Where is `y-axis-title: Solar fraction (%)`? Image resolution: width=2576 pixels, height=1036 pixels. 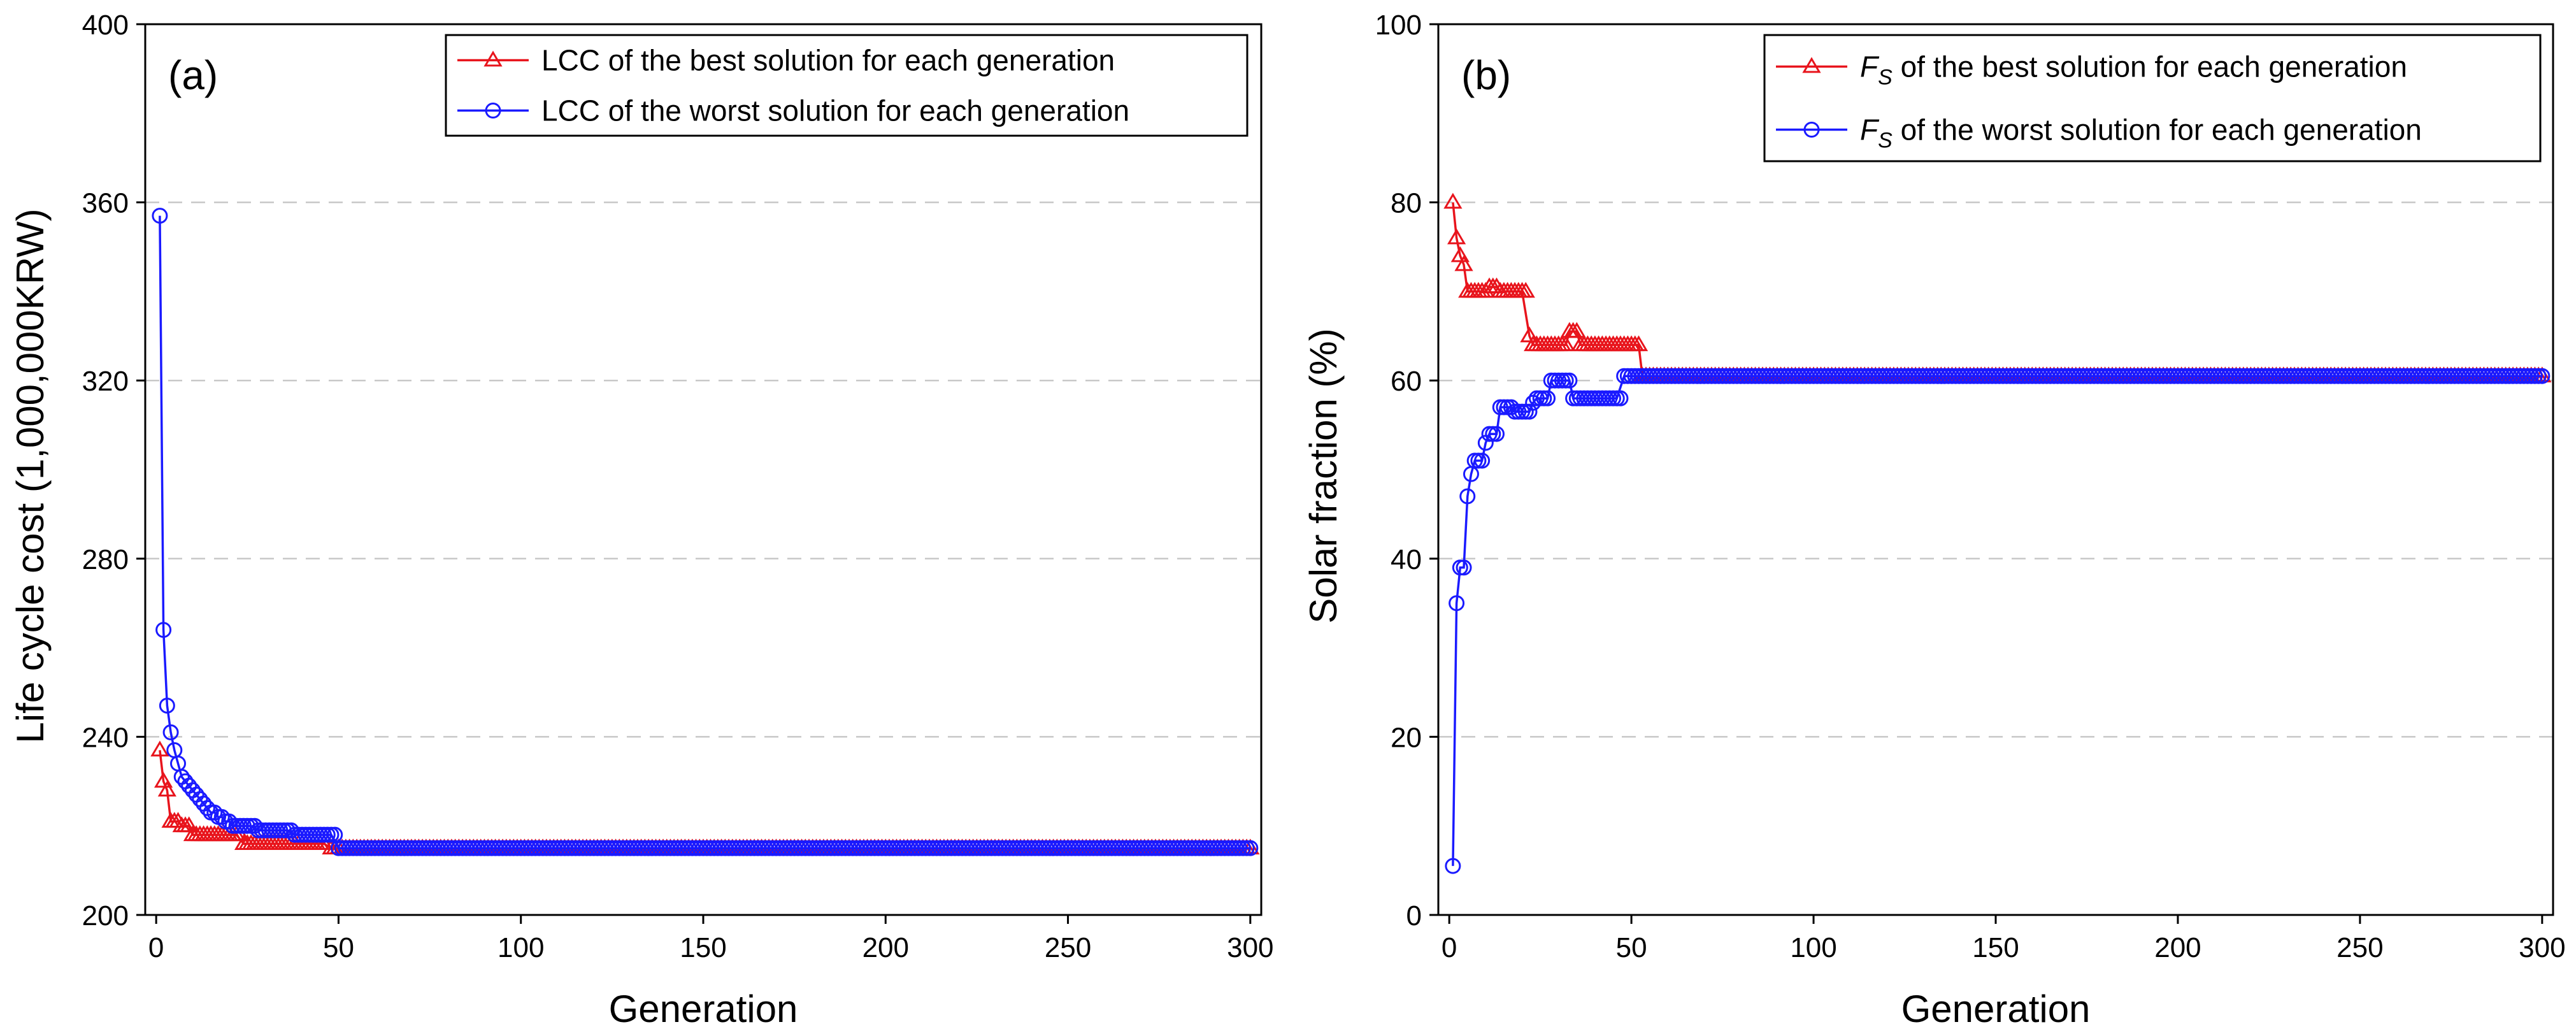 y-axis-title: Solar fraction (%) is located at coordinates (1323, 475).